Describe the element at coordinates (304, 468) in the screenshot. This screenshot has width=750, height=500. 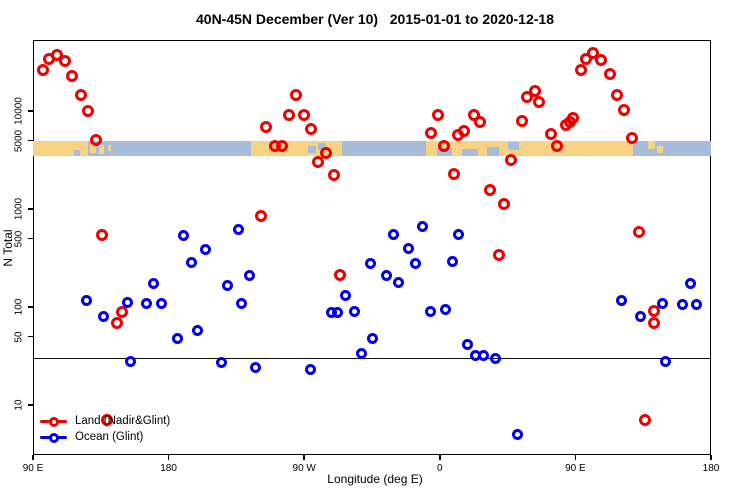
I see `x-tick-label: 90 W` at that location.